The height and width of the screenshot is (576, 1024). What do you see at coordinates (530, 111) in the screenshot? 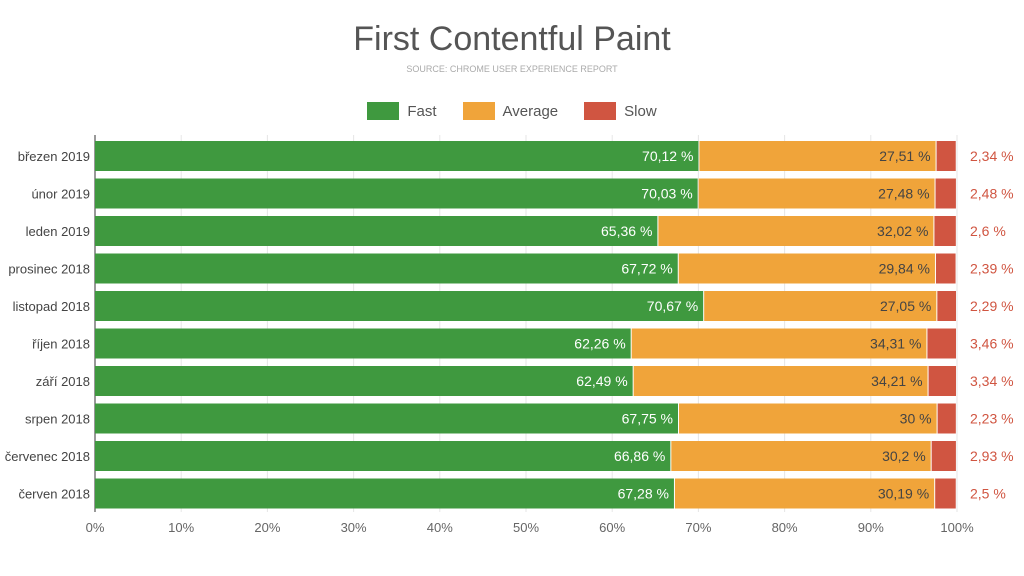
I see `legend-label-average: Average` at bounding box center [530, 111].